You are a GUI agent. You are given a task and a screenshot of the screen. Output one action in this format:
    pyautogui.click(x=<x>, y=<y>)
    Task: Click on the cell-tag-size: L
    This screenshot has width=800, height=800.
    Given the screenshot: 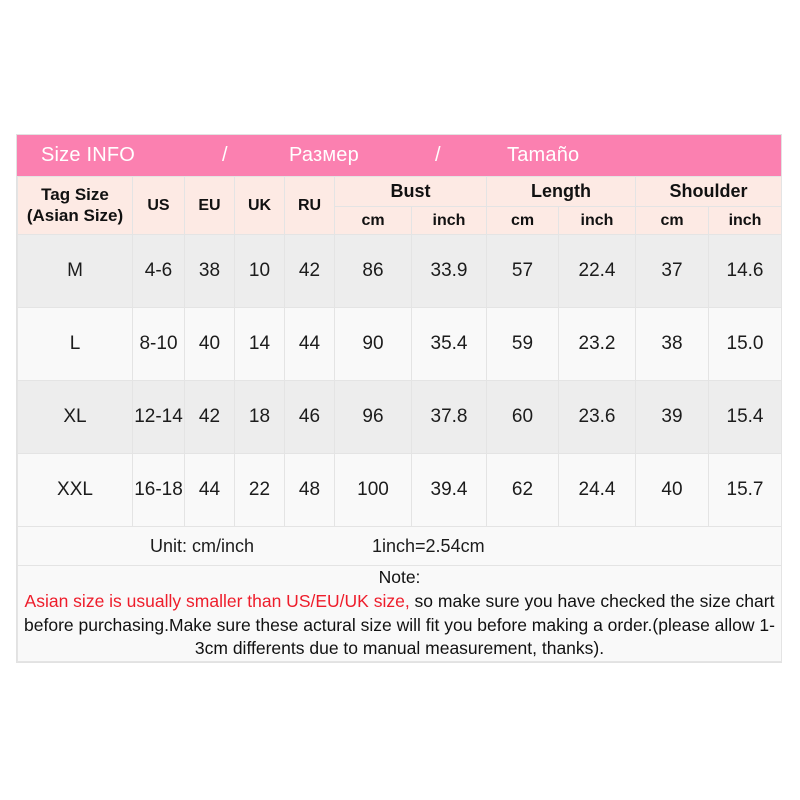 What is the action you would take?
    pyautogui.click(x=75, y=344)
    